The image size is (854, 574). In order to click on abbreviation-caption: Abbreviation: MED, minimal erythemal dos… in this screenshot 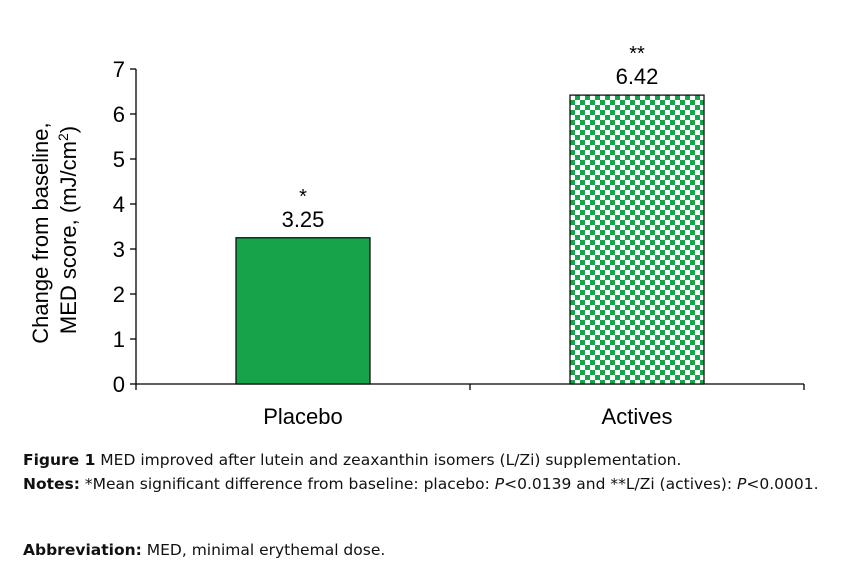, I will do `click(428, 550)`.